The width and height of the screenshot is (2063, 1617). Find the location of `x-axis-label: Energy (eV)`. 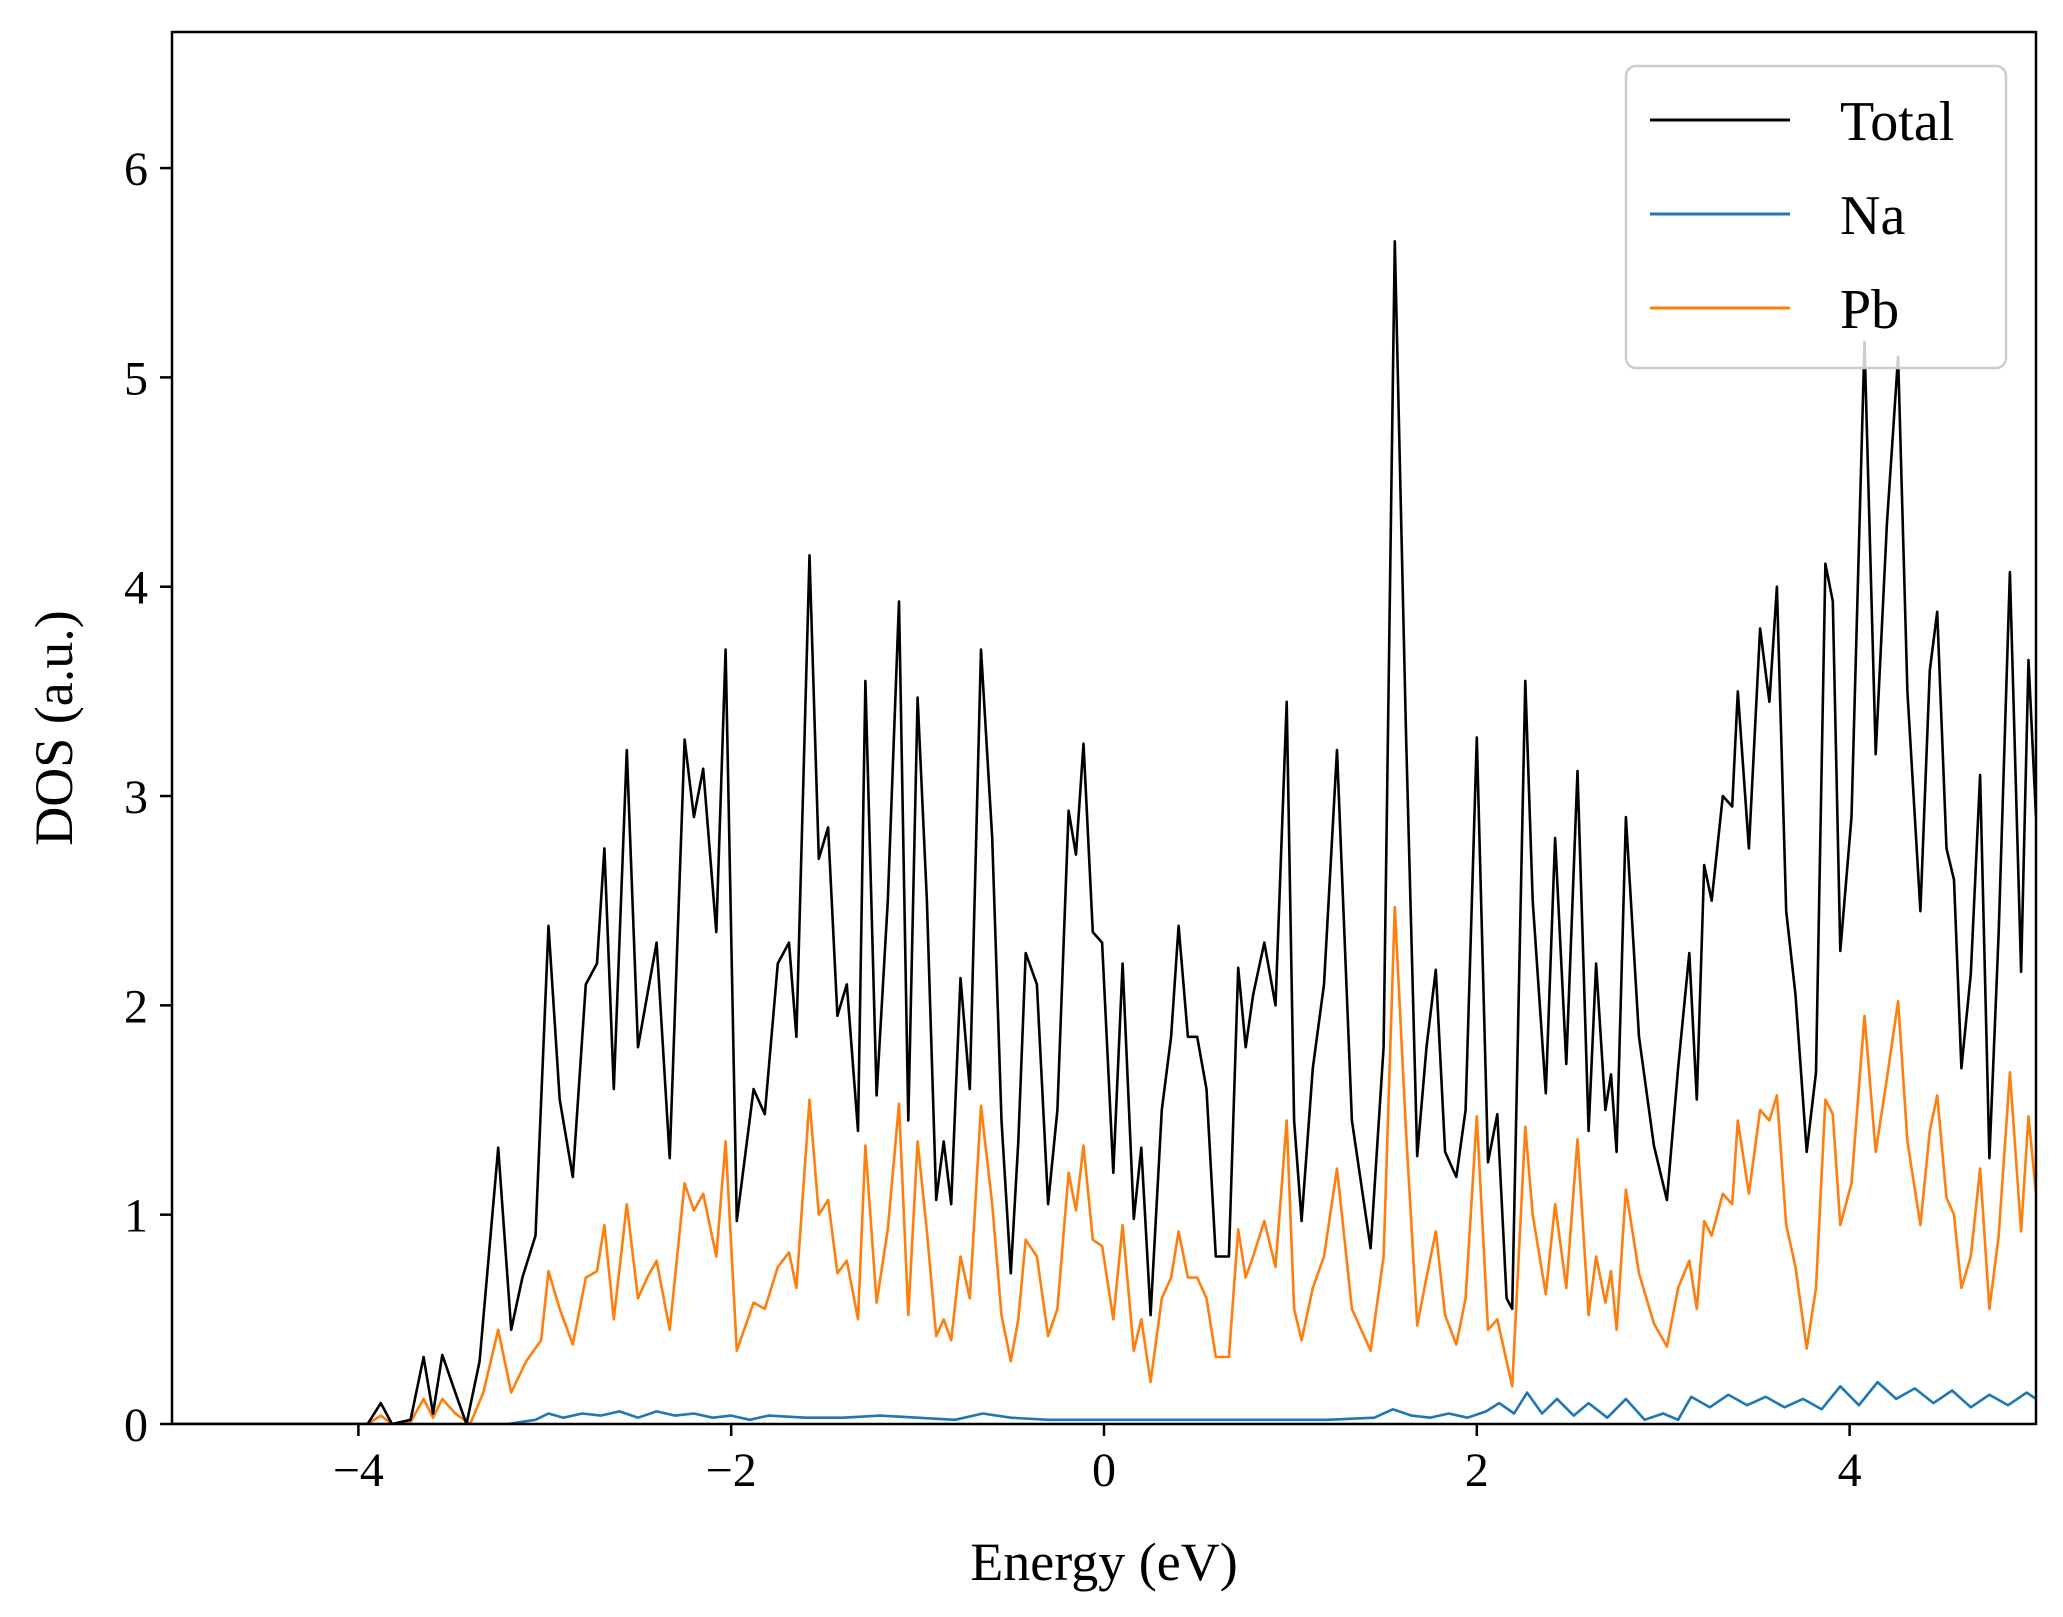

x-axis-label: Energy (eV) is located at coordinates (1103, 1562).